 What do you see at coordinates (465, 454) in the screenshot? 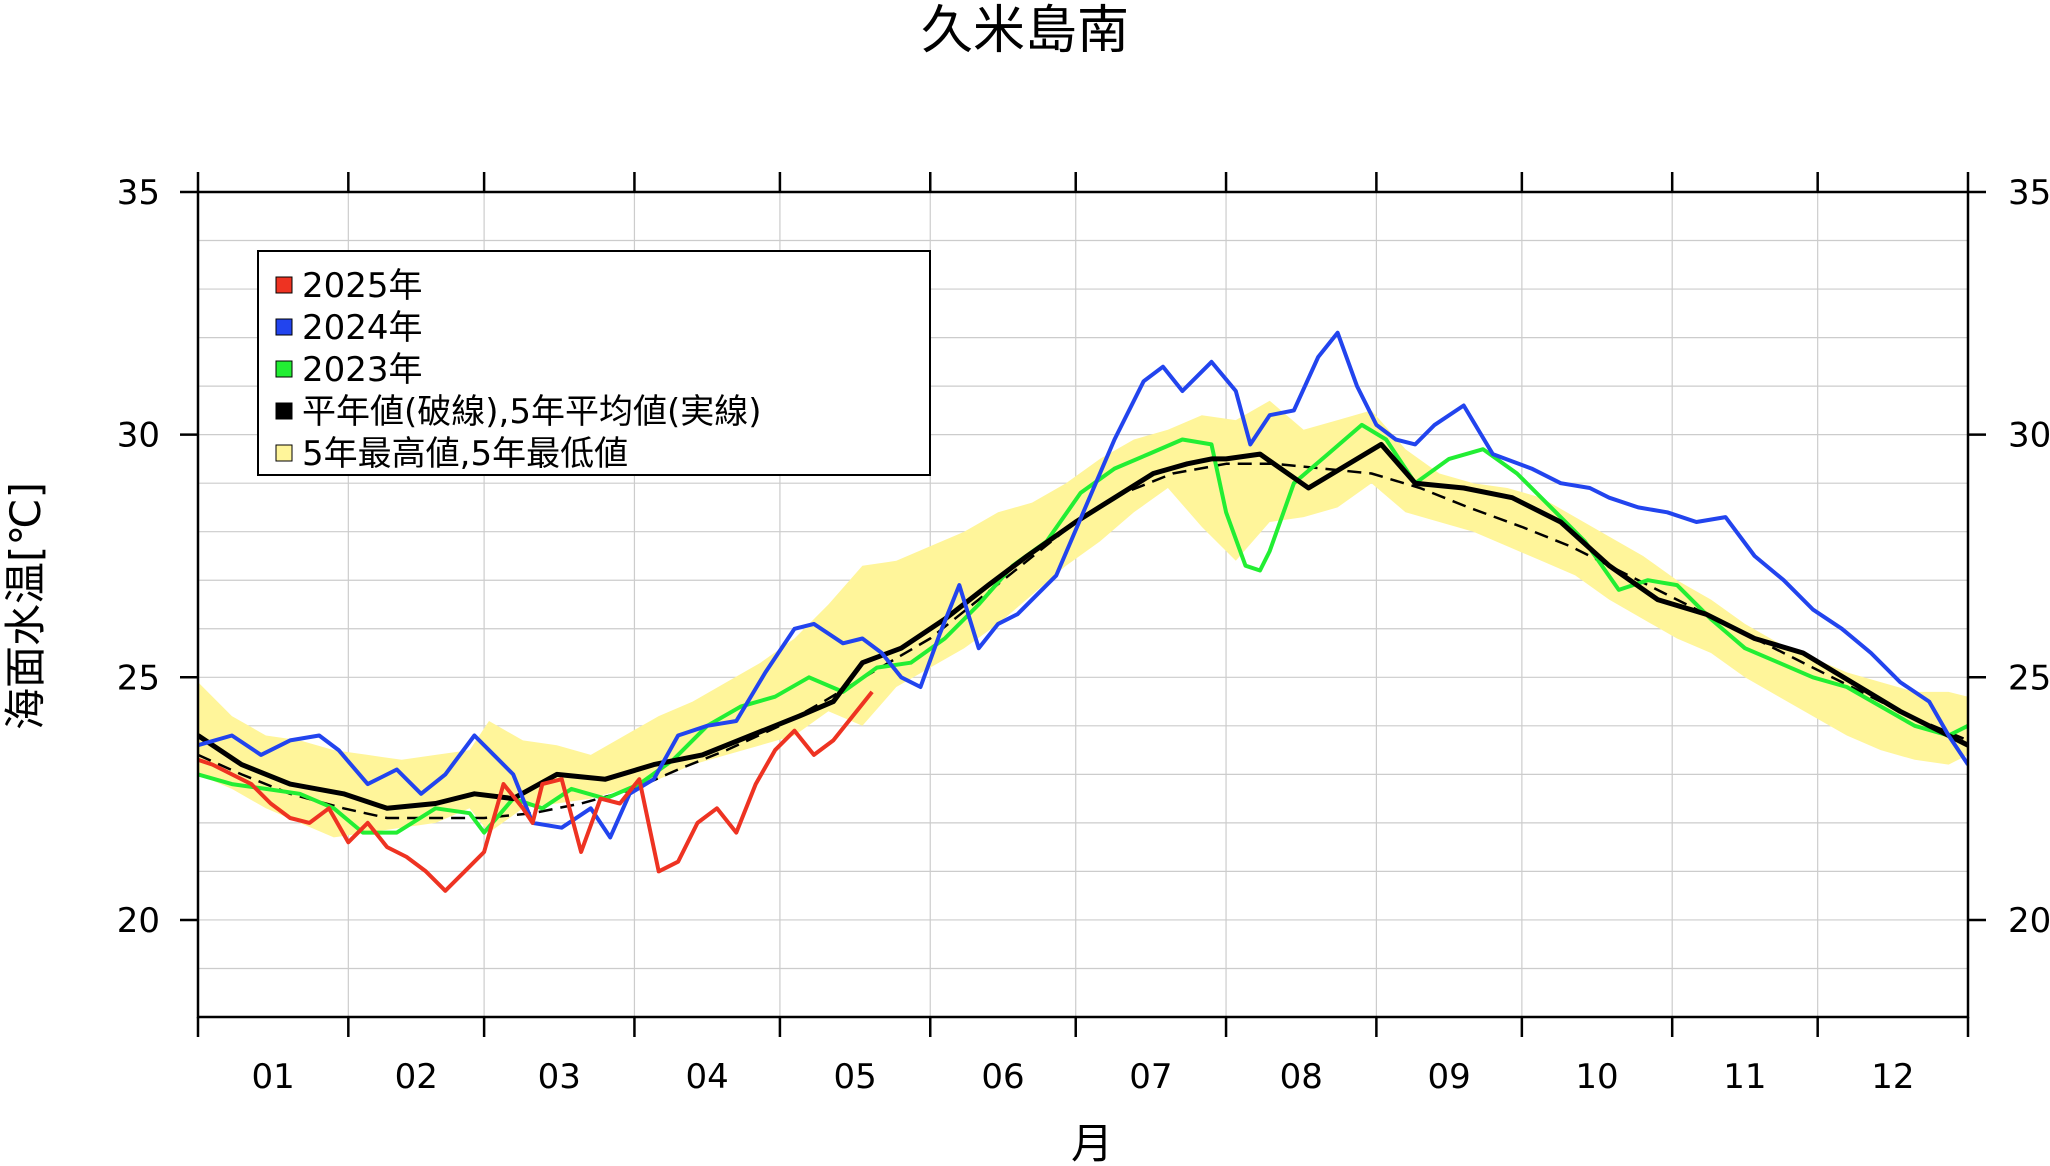
I see `legend-label: 5年最高値,5年最低値` at bounding box center [465, 454].